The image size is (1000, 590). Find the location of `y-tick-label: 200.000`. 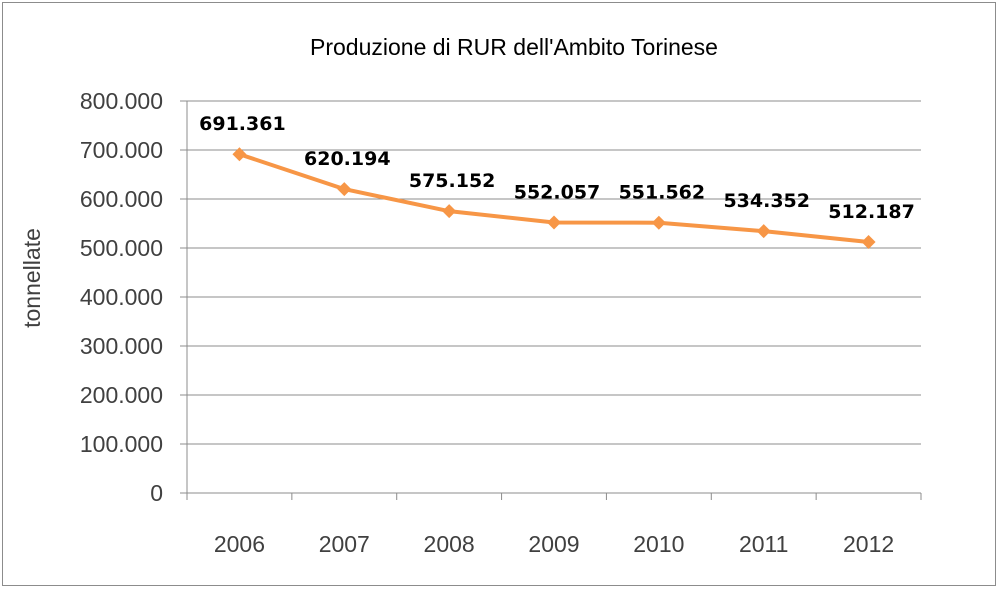

y-tick-label: 200.000 is located at coordinates (121, 395).